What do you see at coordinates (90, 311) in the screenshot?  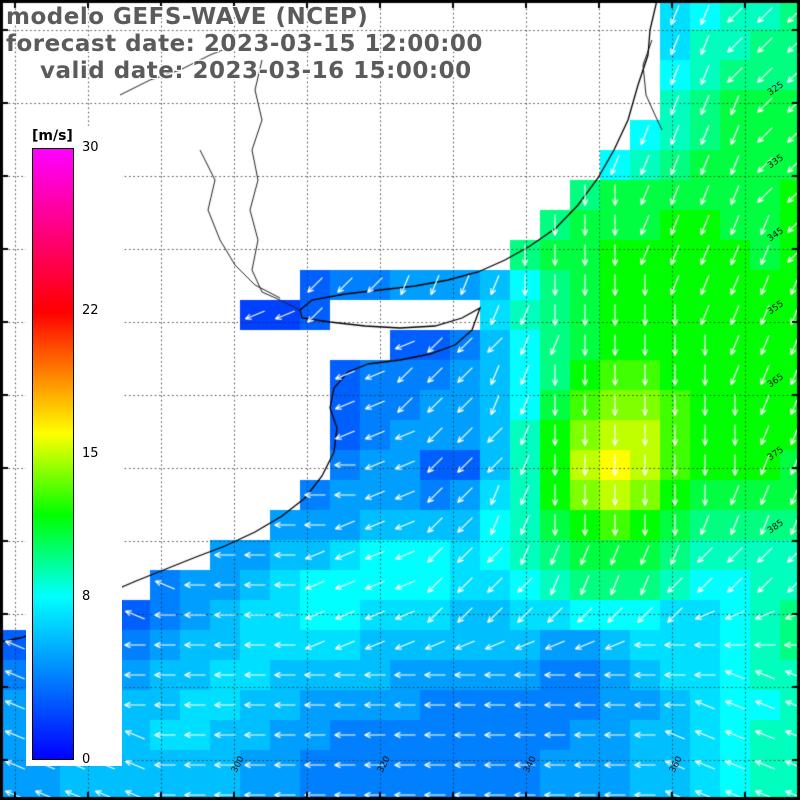 I see `colorbar-tick-label: 22` at bounding box center [90, 311].